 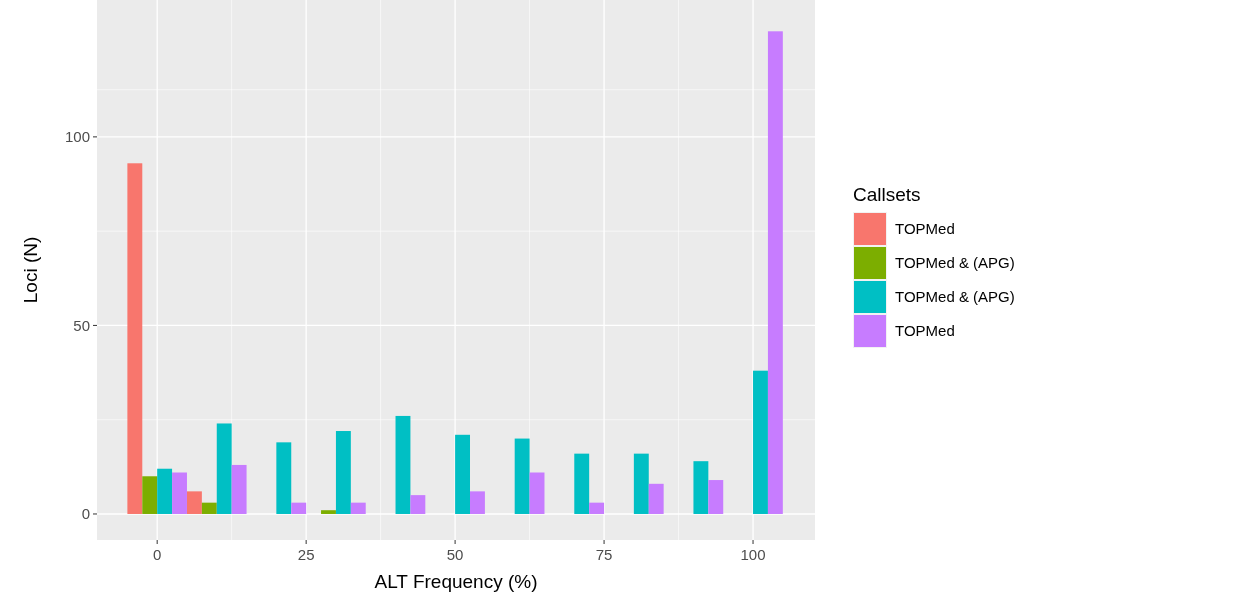 What do you see at coordinates (77, 137) in the screenshot?
I see `y-tick-label: 100` at bounding box center [77, 137].